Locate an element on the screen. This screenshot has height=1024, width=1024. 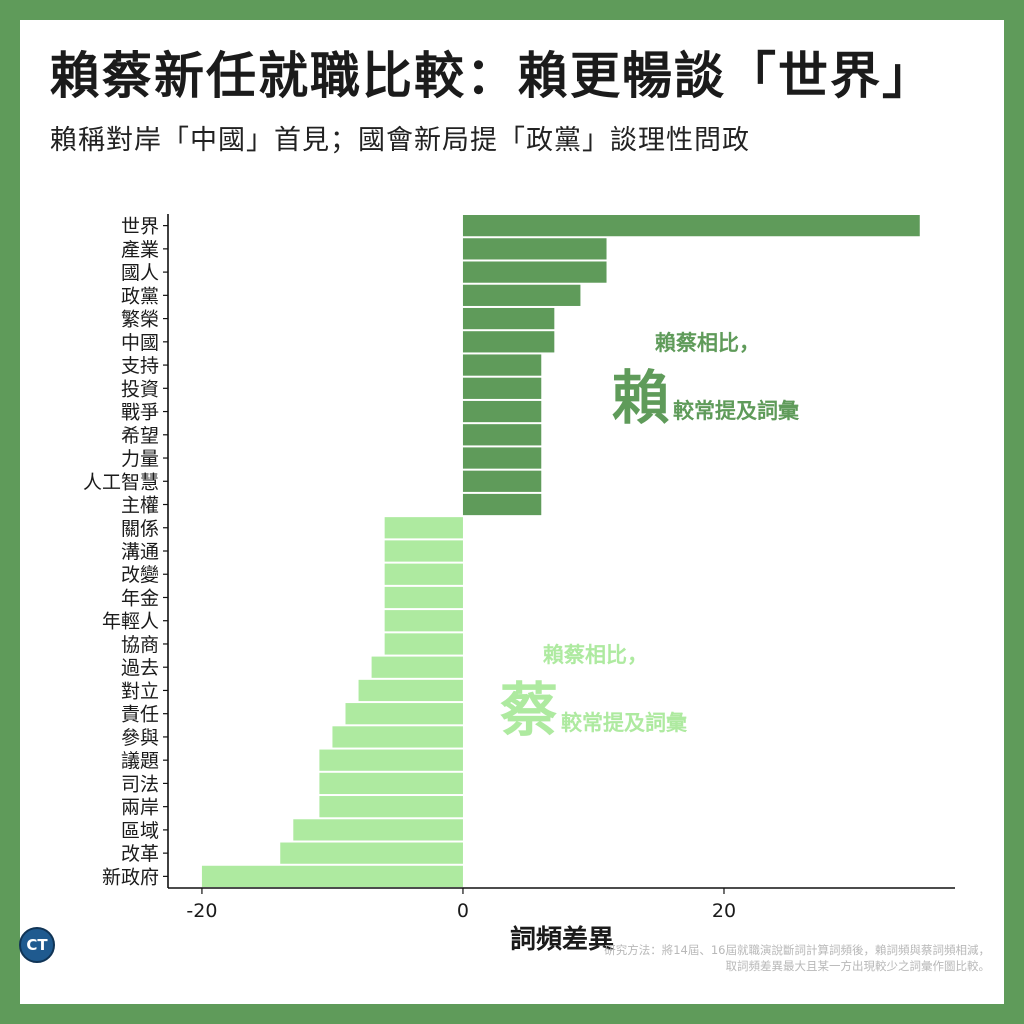
x-tick-label: -20 is located at coordinates (201, 911).